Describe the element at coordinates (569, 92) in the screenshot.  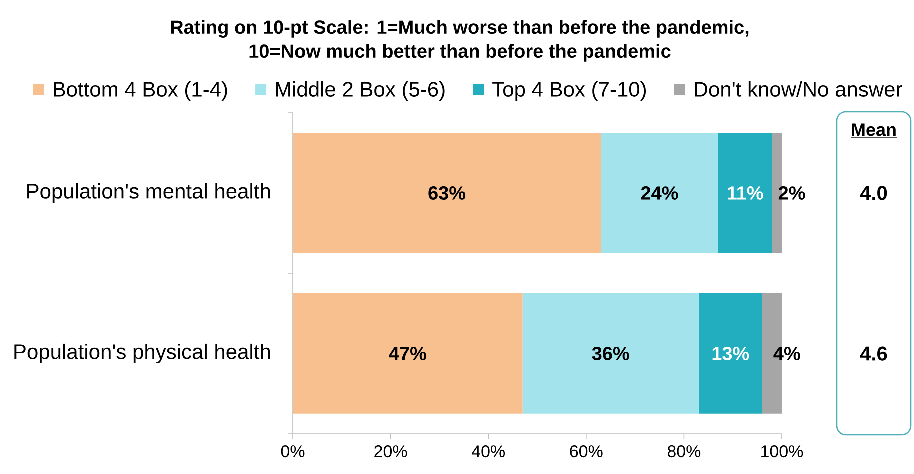
I see `legend-label: Top 4 Box (7-10)` at that location.